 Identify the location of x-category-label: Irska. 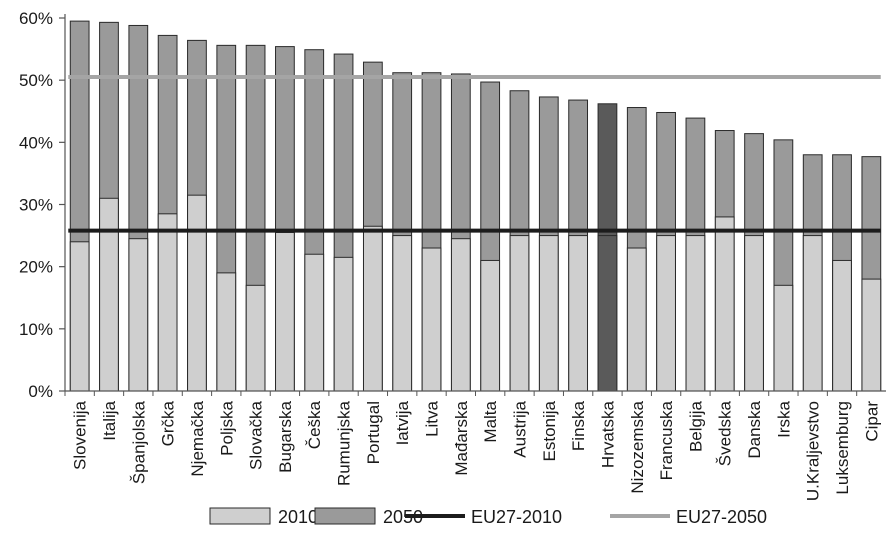
(783, 418).